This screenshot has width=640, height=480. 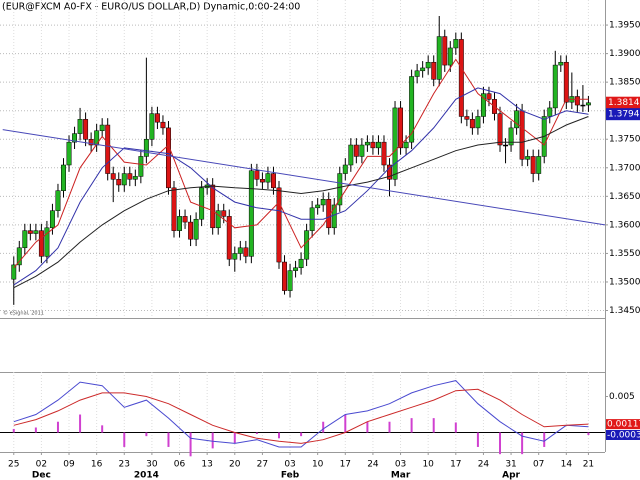 What do you see at coordinates (511, 475) in the screenshot?
I see `month-label: Apr` at bounding box center [511, 475].